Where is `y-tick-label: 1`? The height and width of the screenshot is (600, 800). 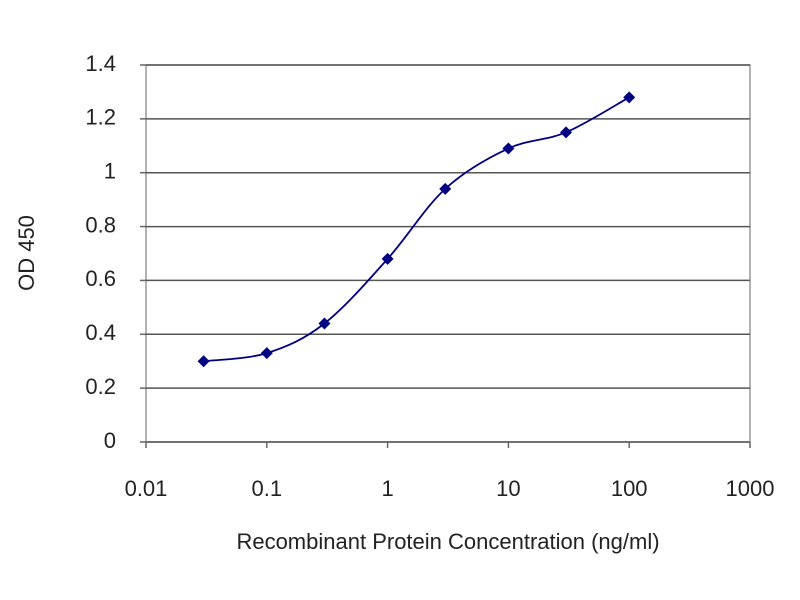 y-tick-label: 1 is located at coordinates (110, 171).